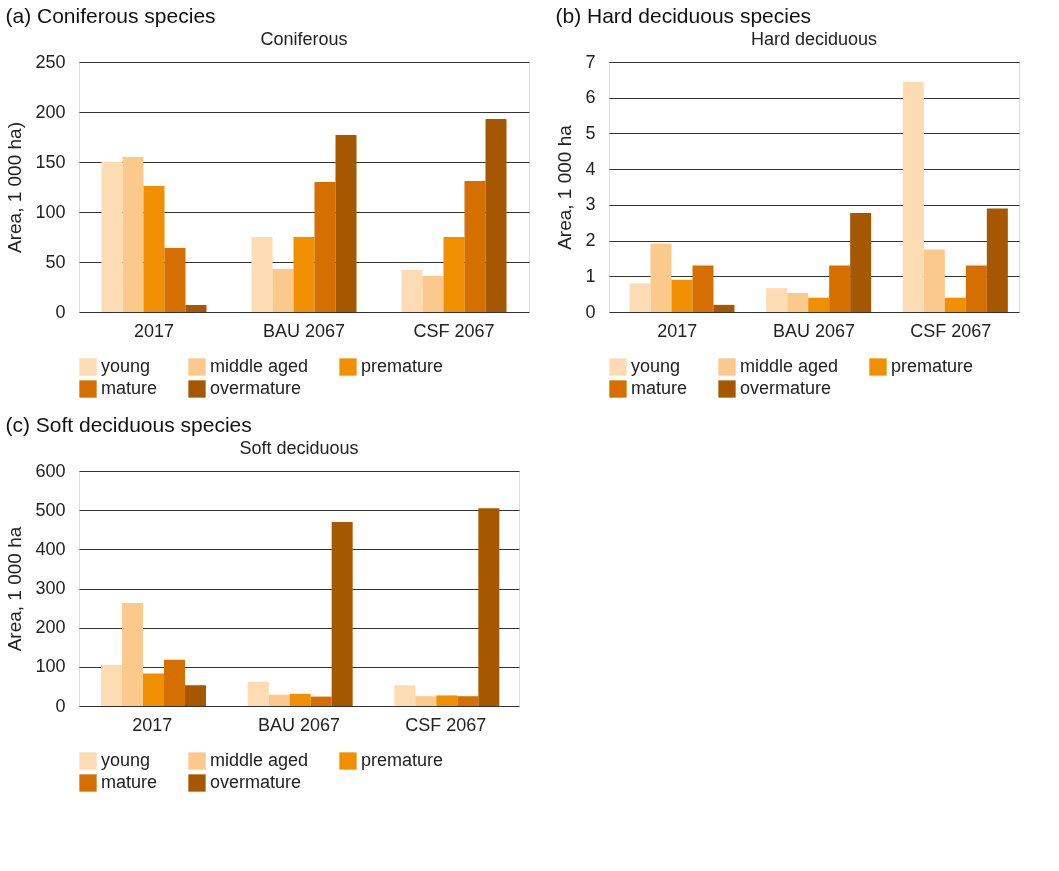 The height and width of the screenshot is (871, 1059). What do you see at coordinates (590, 97) in the screenshot?
I see `y-tick-label: 6` at bounding box center [590, 97].